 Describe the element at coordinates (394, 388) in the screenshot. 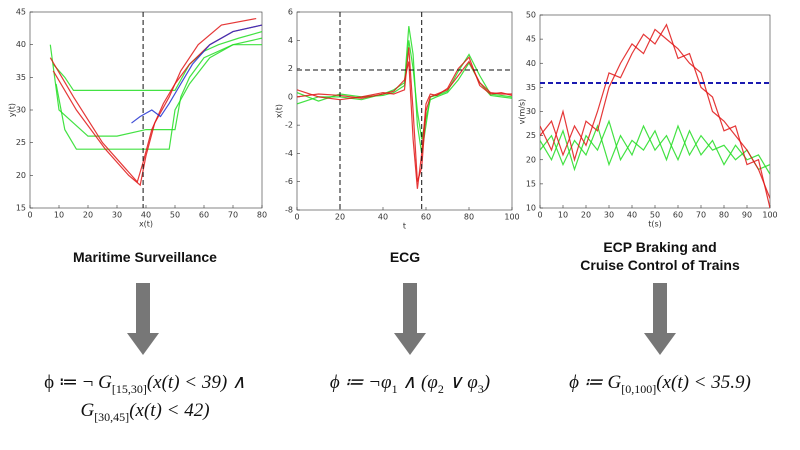

I see `formula-sub: 1` at that location.